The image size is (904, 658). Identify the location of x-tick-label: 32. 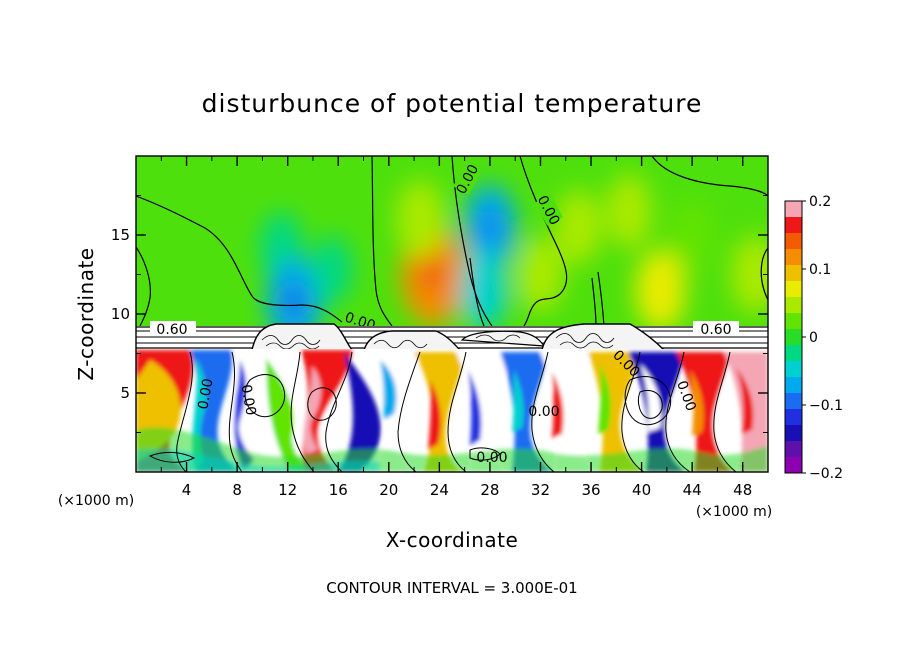
(540, 490).